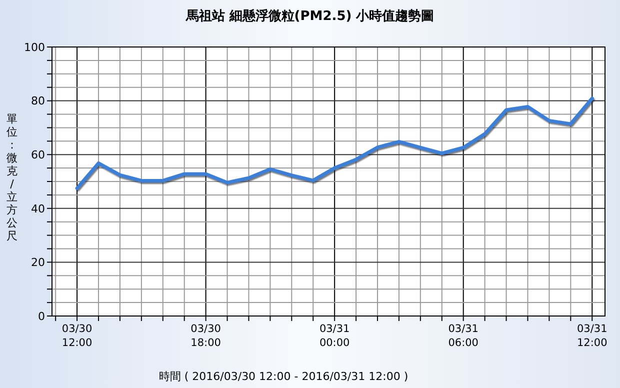 The image size is (620, 388). Describe the element at coordinates (592, 336) in the screenshot. I see `x-tick-label: 03/31 12:00` at that location.